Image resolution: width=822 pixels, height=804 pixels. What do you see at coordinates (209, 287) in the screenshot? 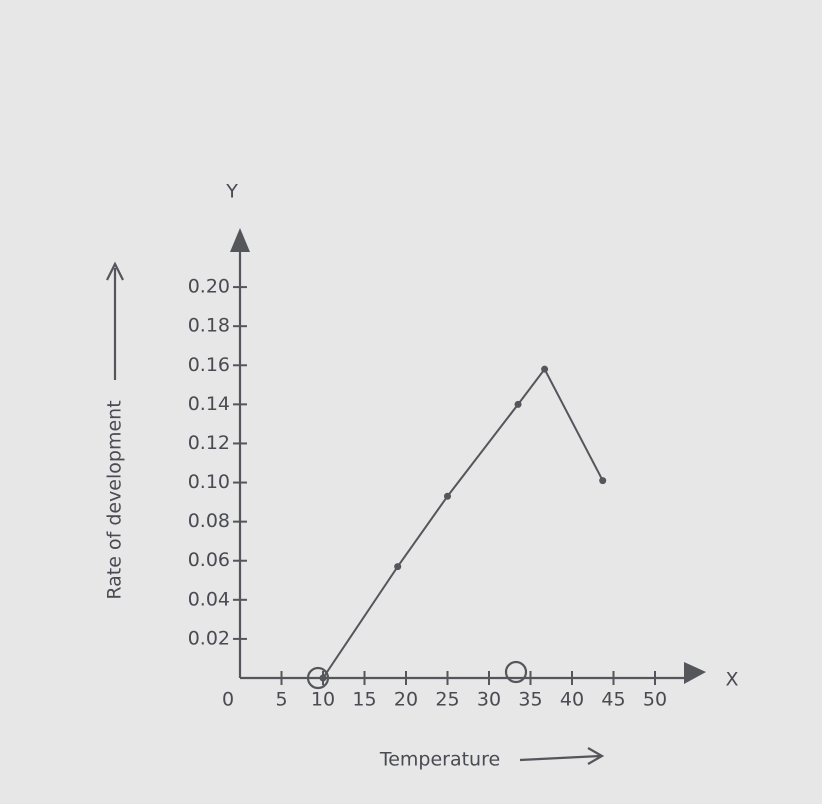
I see `y-tick-label: 0.20` at bounding box center [209, 287].